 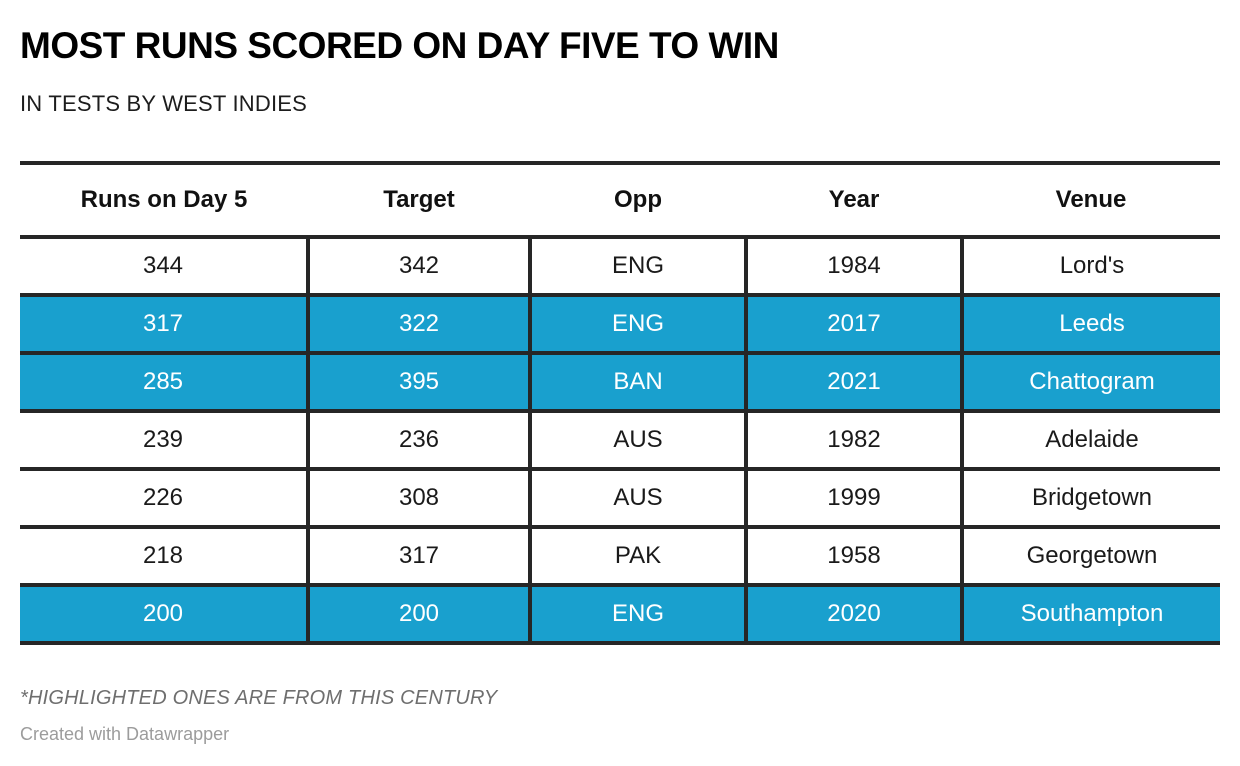 What do you see at coordinates (1090, 439) in the screenshot?
I see `cell-venue: Adelaide` at bounding box center [1090, 439].